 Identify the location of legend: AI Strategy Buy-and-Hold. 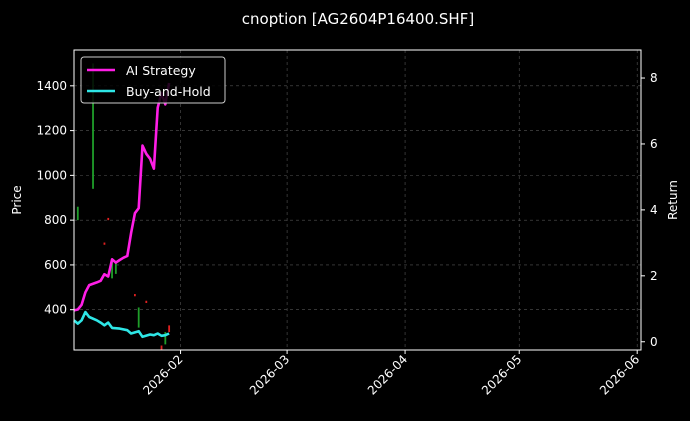
(153, 80).